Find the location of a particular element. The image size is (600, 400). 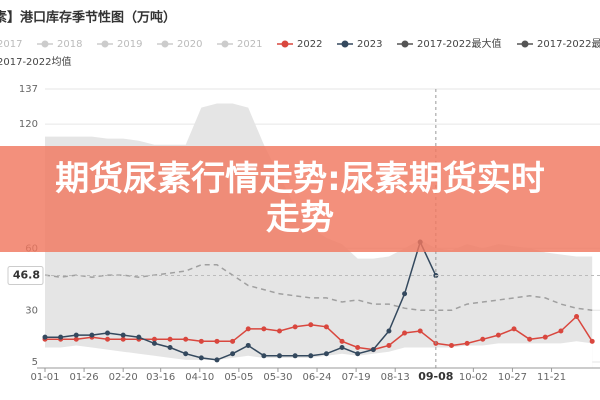

legend-label: 2017-2022均值 is located at coordinates (36, 61).